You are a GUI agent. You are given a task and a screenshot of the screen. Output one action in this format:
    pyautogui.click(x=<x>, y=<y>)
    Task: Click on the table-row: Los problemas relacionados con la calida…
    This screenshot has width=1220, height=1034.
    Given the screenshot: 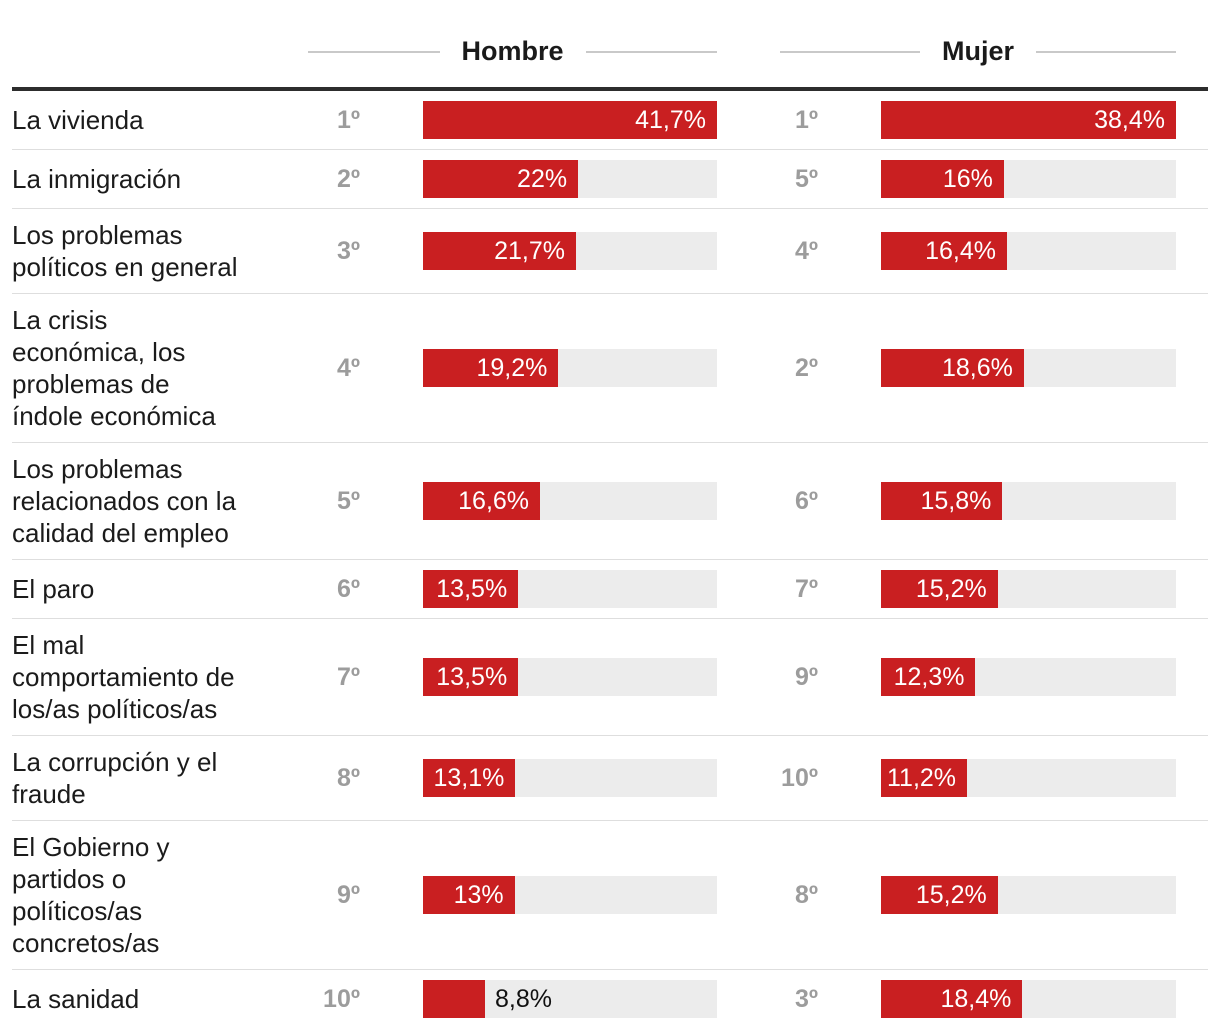 What is the action you would take?
    pyautogui.click(x=610, y=501)
    